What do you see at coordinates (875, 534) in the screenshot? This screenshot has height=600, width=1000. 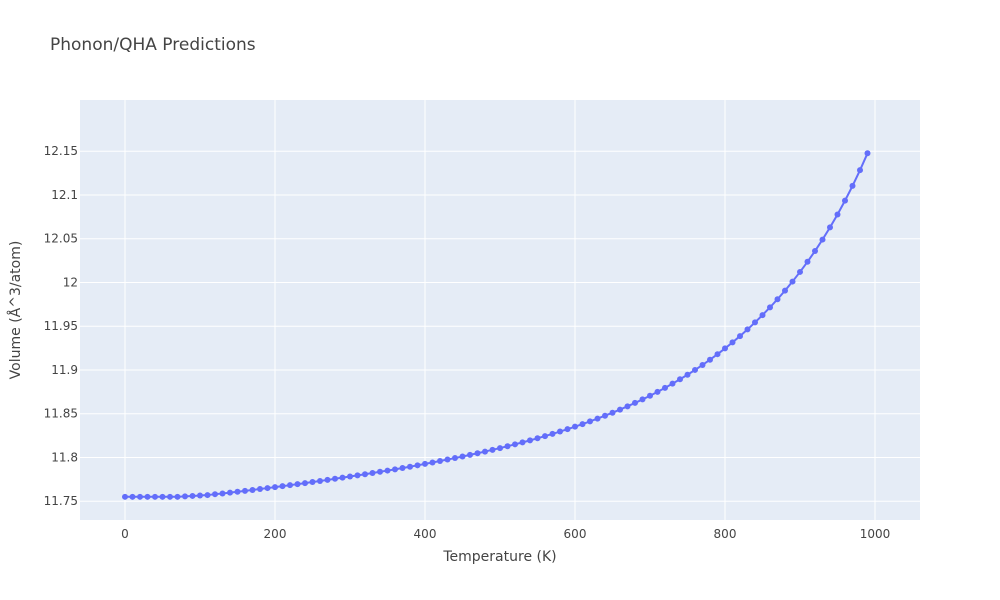 I see `x-tick-label: 1000` at bounding box center [875, 534].